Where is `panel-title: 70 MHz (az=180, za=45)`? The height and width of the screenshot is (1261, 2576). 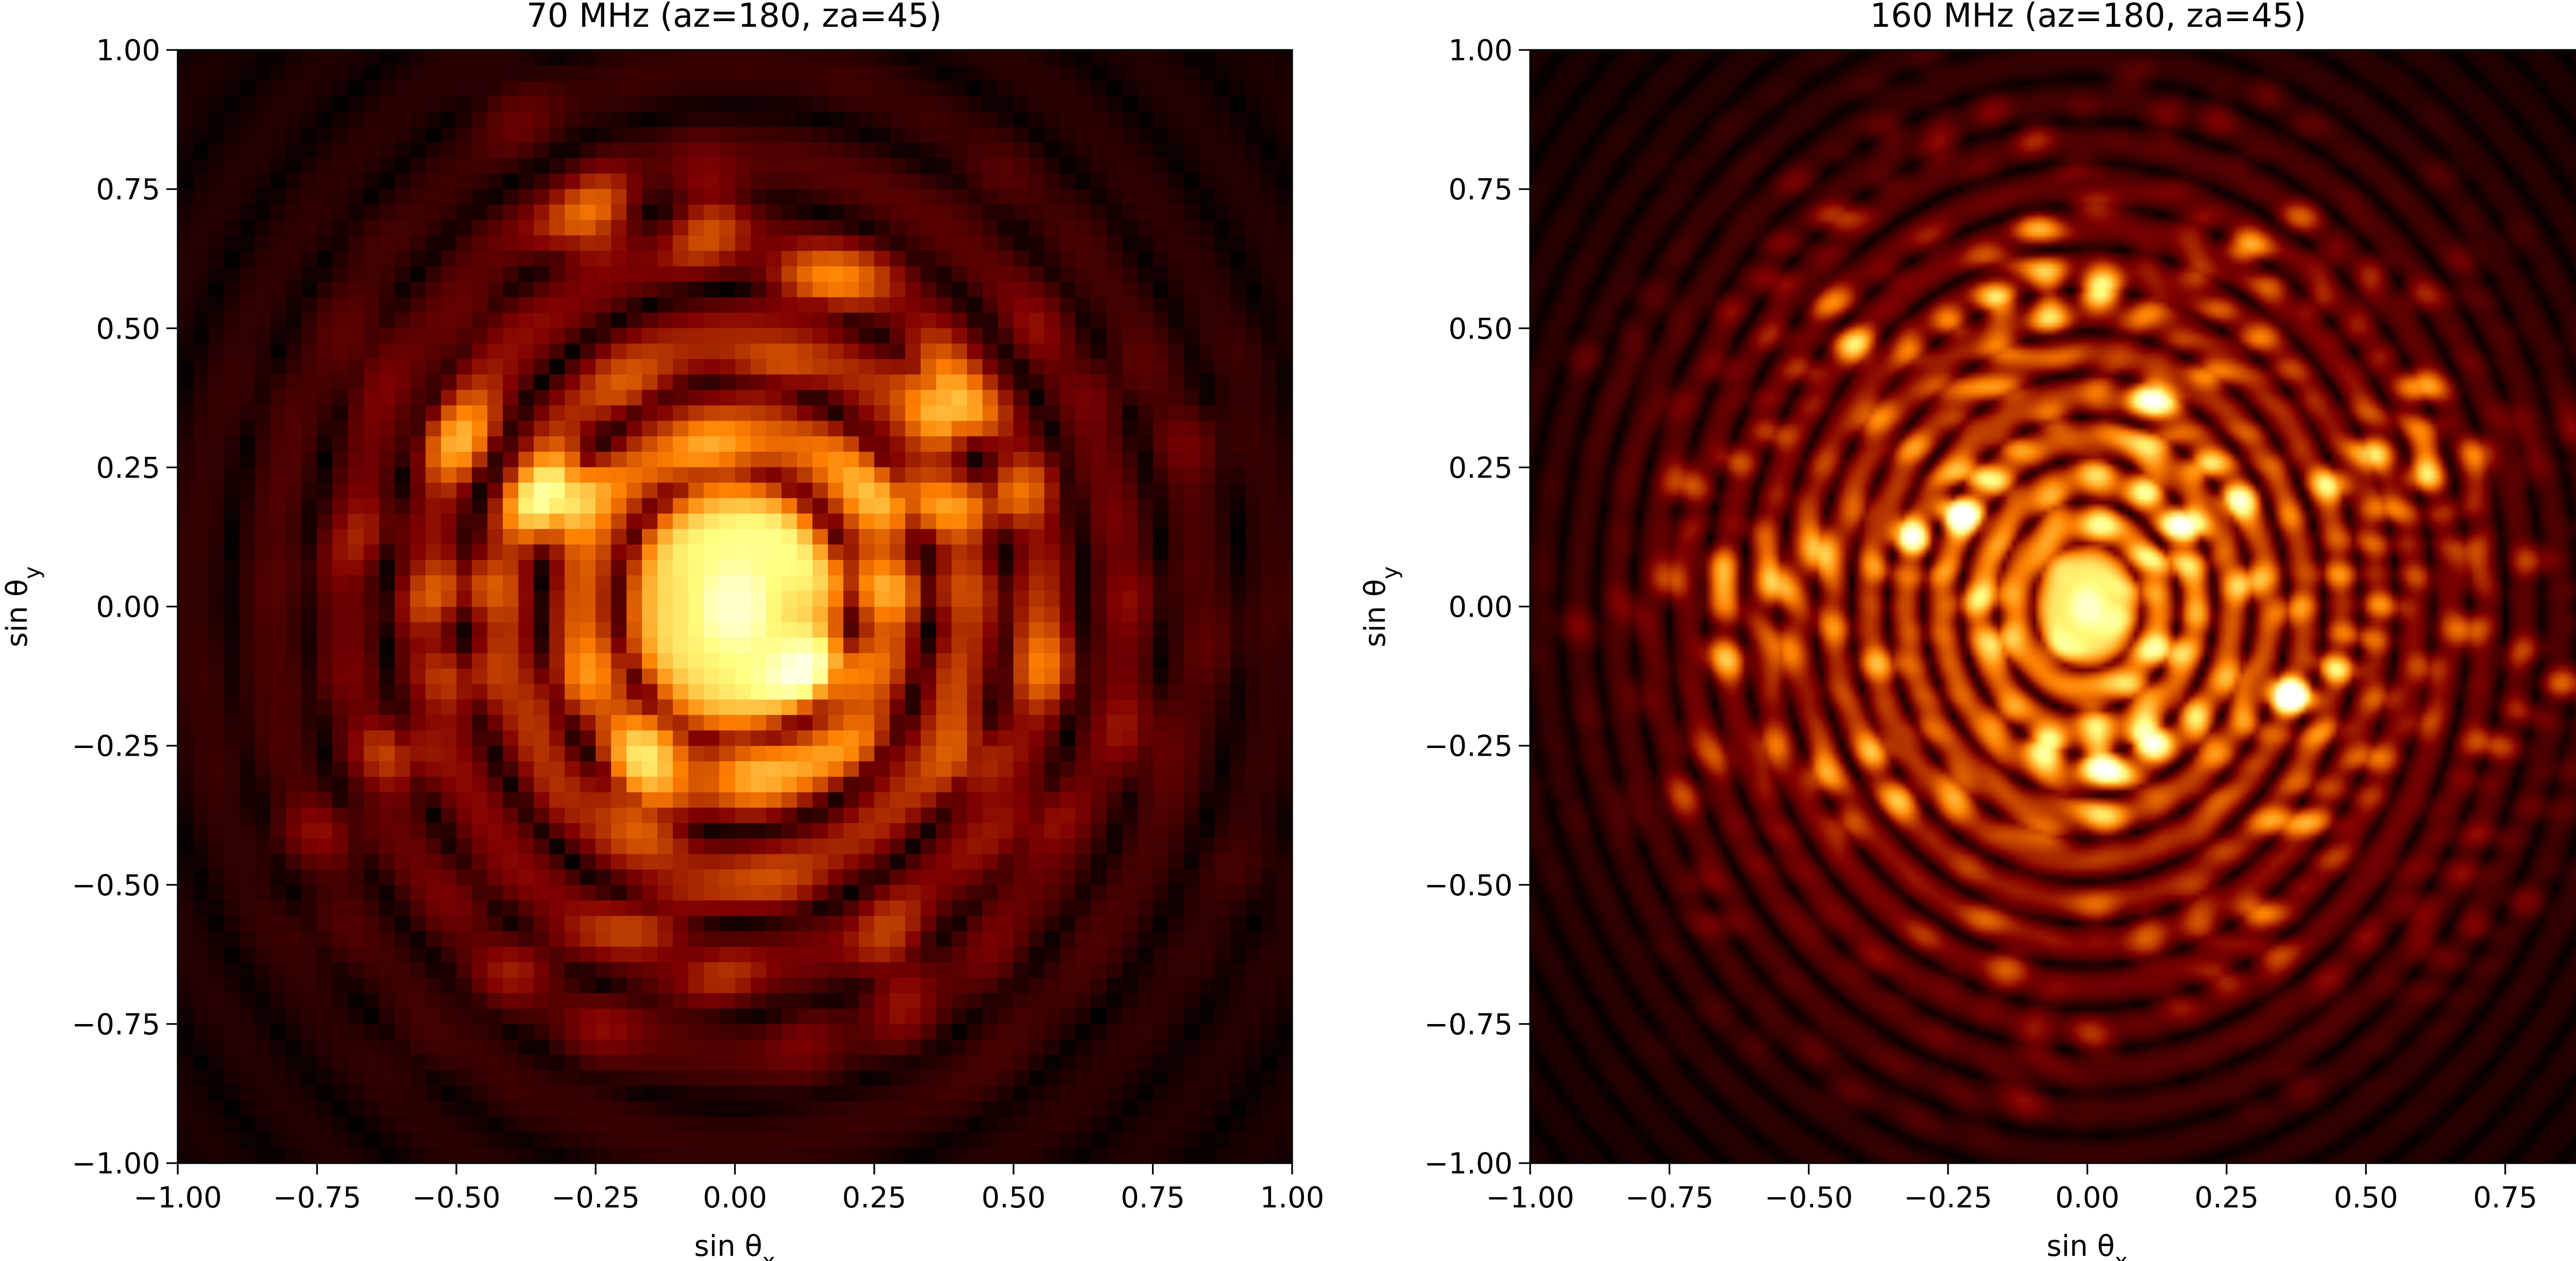 panel-title: 70 MHz (az=180, za=45) is located at coordinates (734, 17).